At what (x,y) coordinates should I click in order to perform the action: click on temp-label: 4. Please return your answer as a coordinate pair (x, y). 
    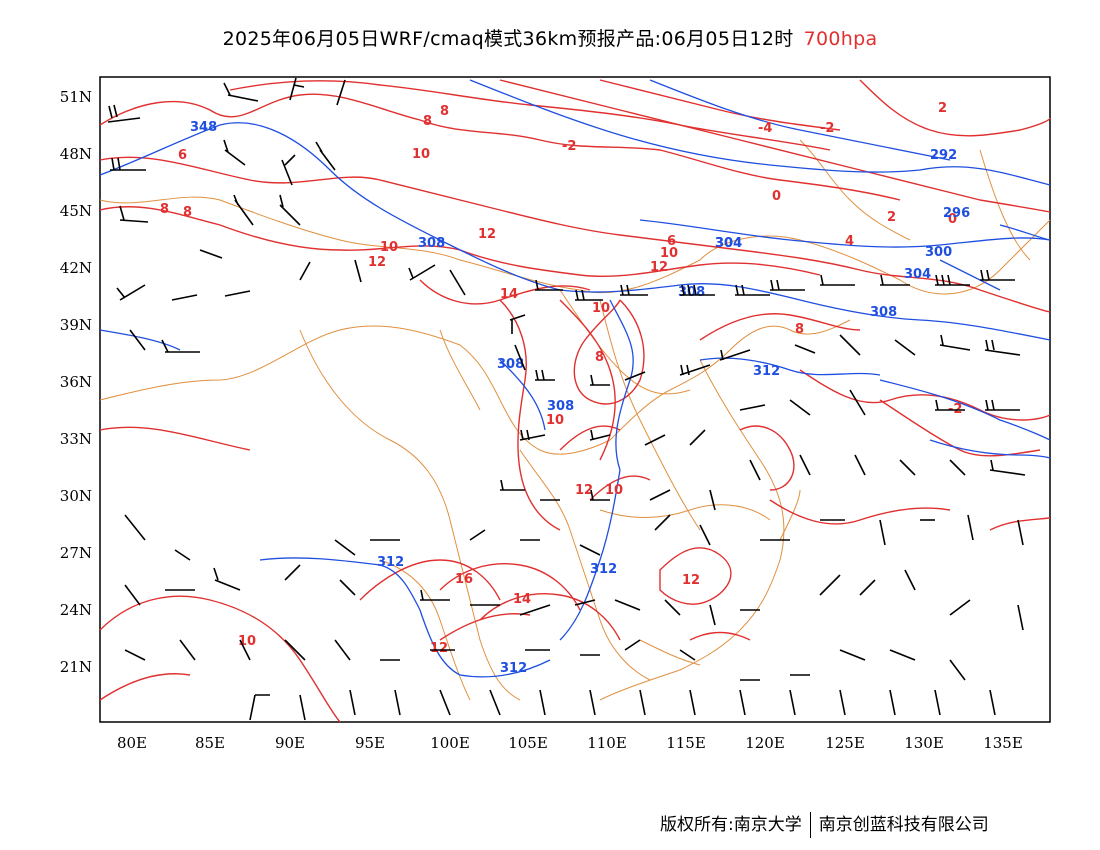
    Looking at the image, I should click on (849, 241).